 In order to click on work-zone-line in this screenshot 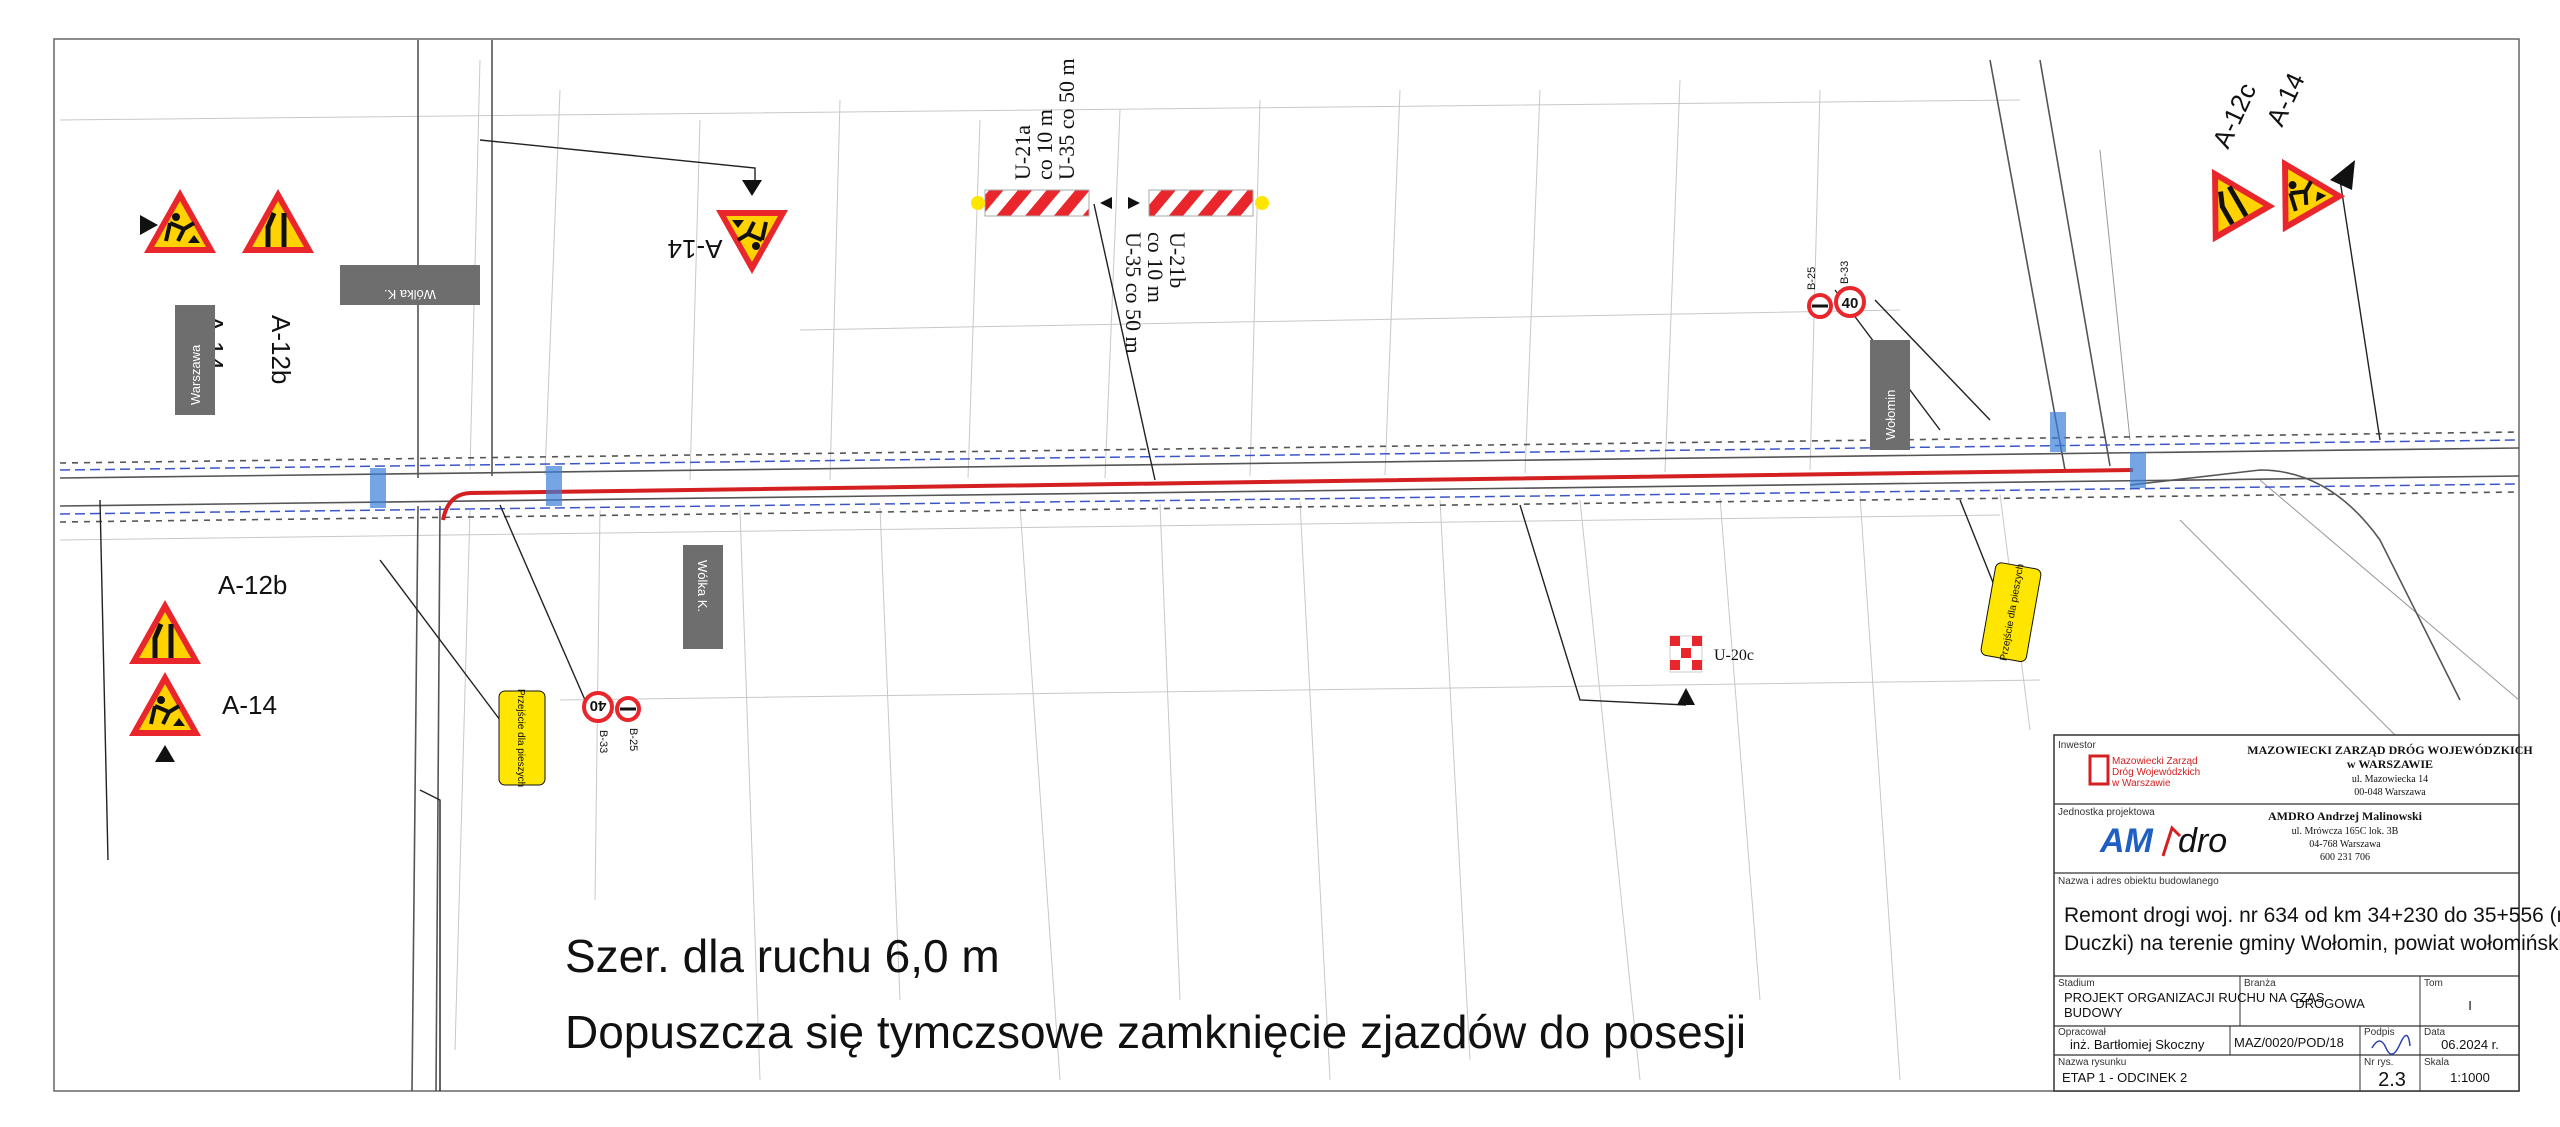, I will do `click(1287, 494)`.